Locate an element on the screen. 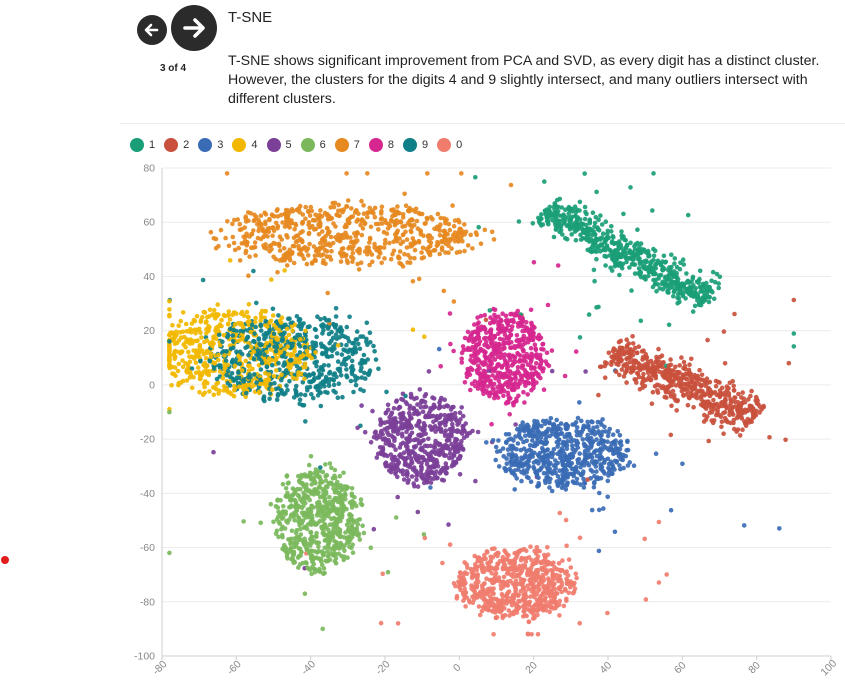 Image resolution: width=845 pixels, height=686 pixels. legend-item-8: 8 is located at coordinates (381, 145).